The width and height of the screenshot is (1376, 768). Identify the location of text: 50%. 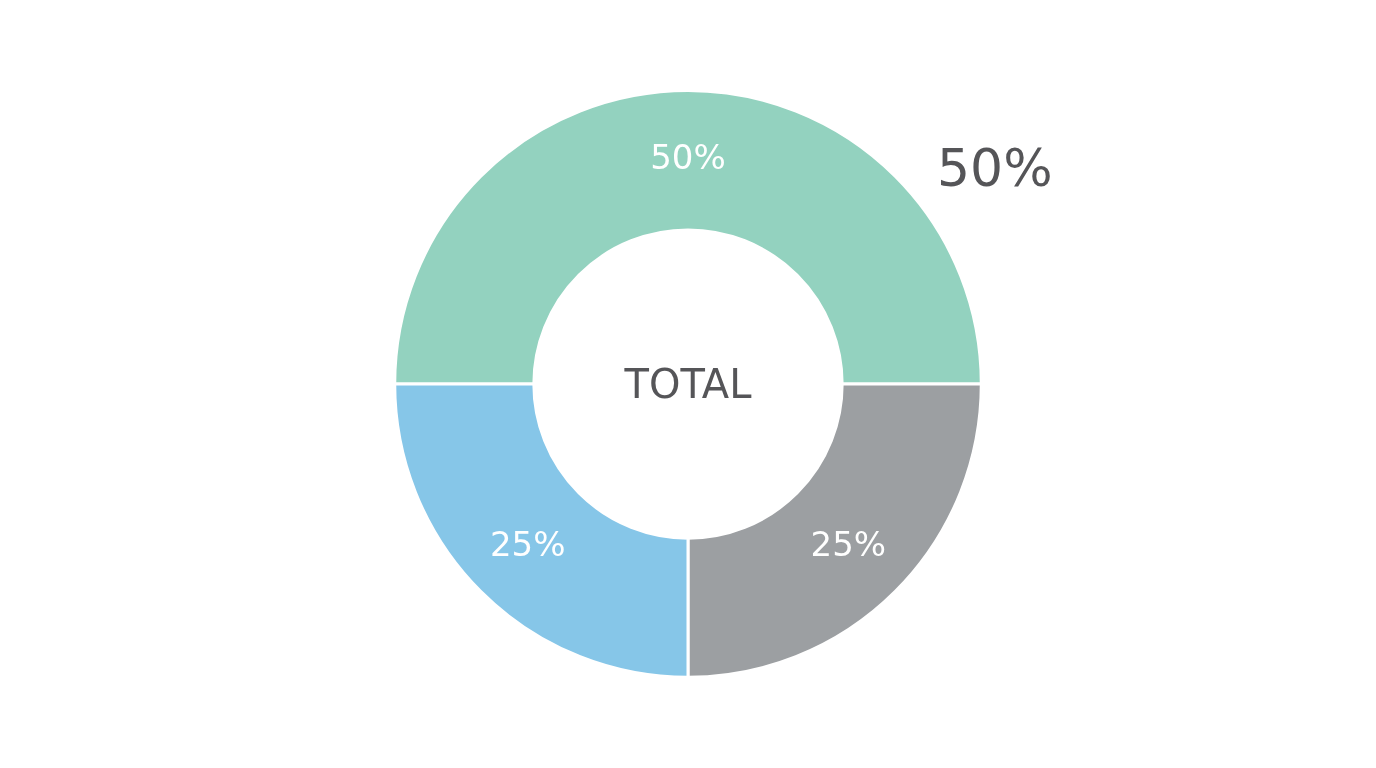
(995, 168).